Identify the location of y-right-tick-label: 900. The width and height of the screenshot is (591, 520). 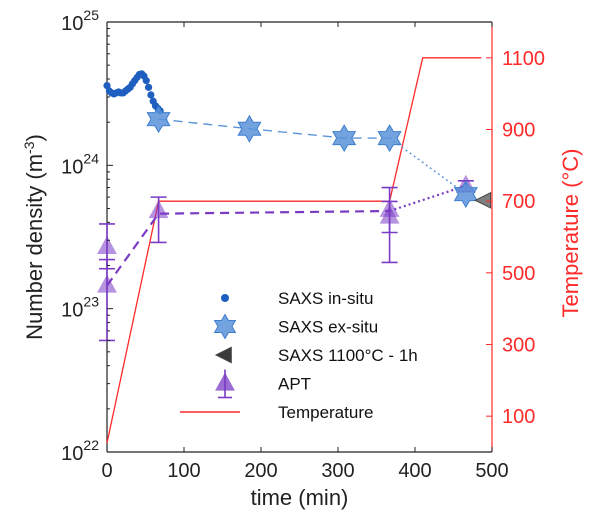
(518, 131).